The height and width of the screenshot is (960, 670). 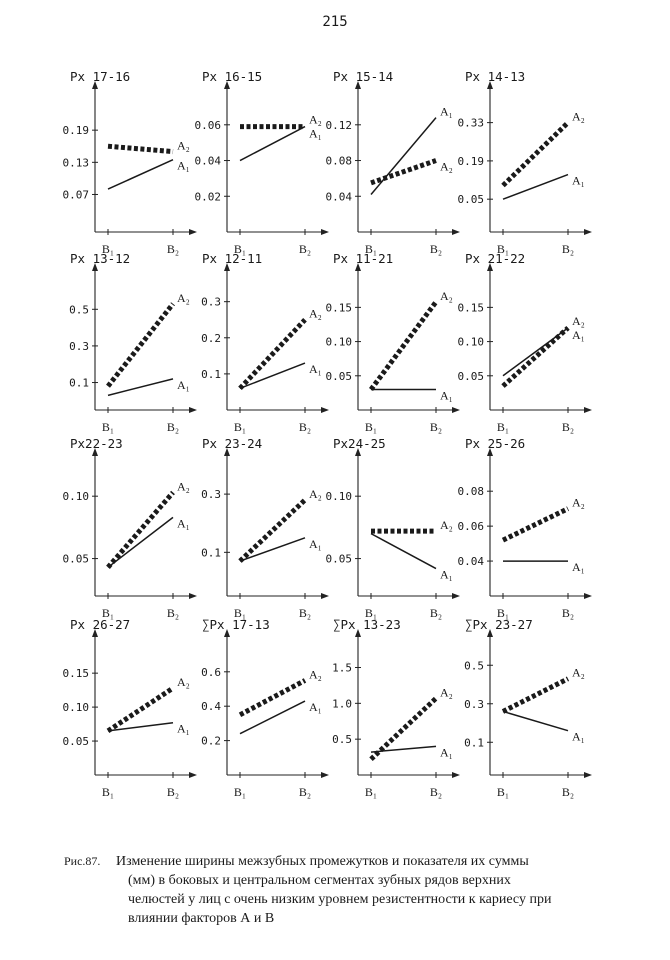 What do you see at coordinates (535, 357) in the screenshot?
I see `chart-8-series-a2-line` at bounding box center [535, 357].